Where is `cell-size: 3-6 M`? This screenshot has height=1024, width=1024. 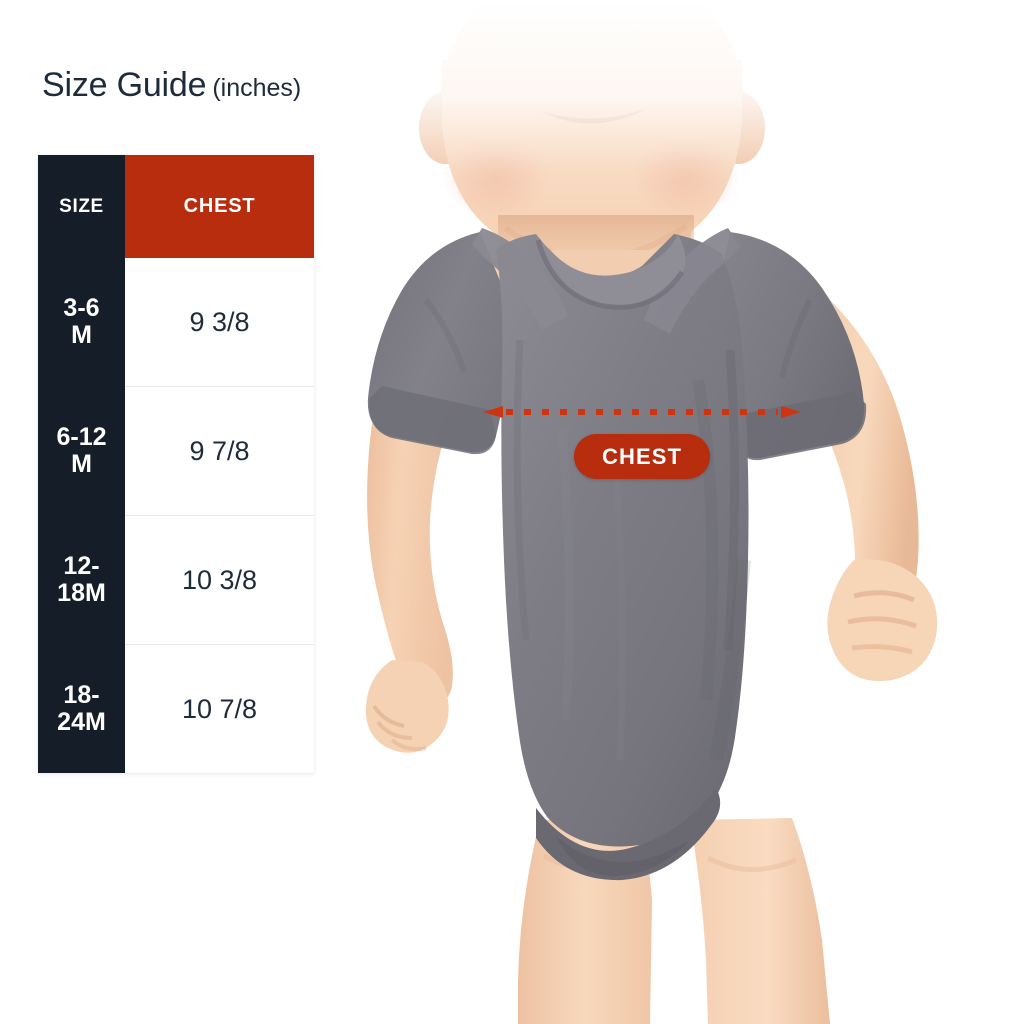 cell-size: 3-6 M is located at coordinates (81, 322).